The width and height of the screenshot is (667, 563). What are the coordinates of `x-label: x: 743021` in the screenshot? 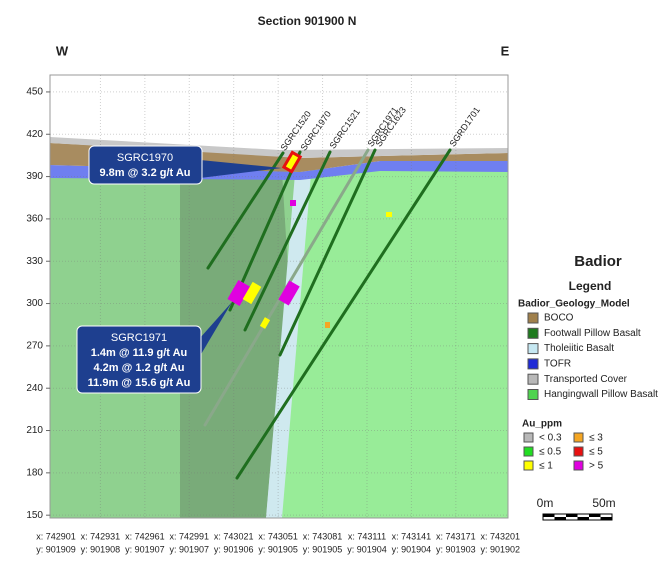 It's located at (234, 536).